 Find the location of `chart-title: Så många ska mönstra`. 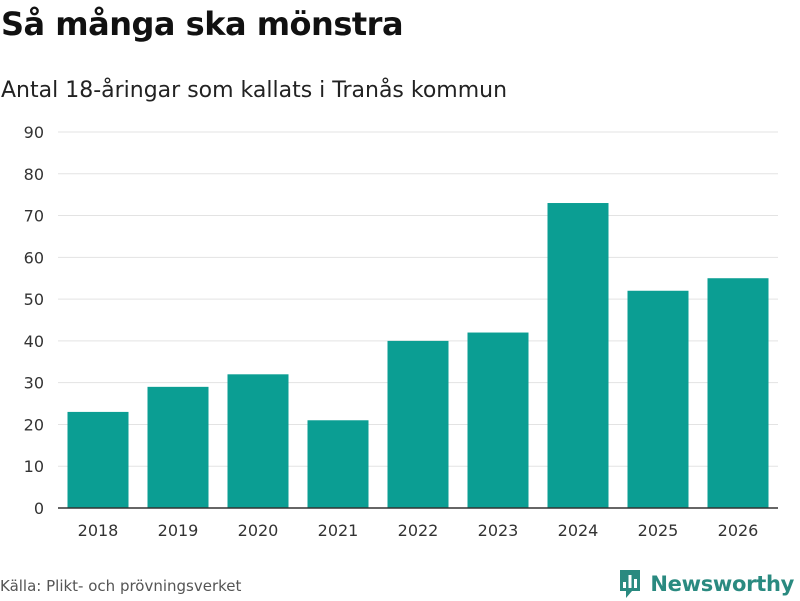

chart-title: Så många ska mönstra is located at coordinates (202, 24).